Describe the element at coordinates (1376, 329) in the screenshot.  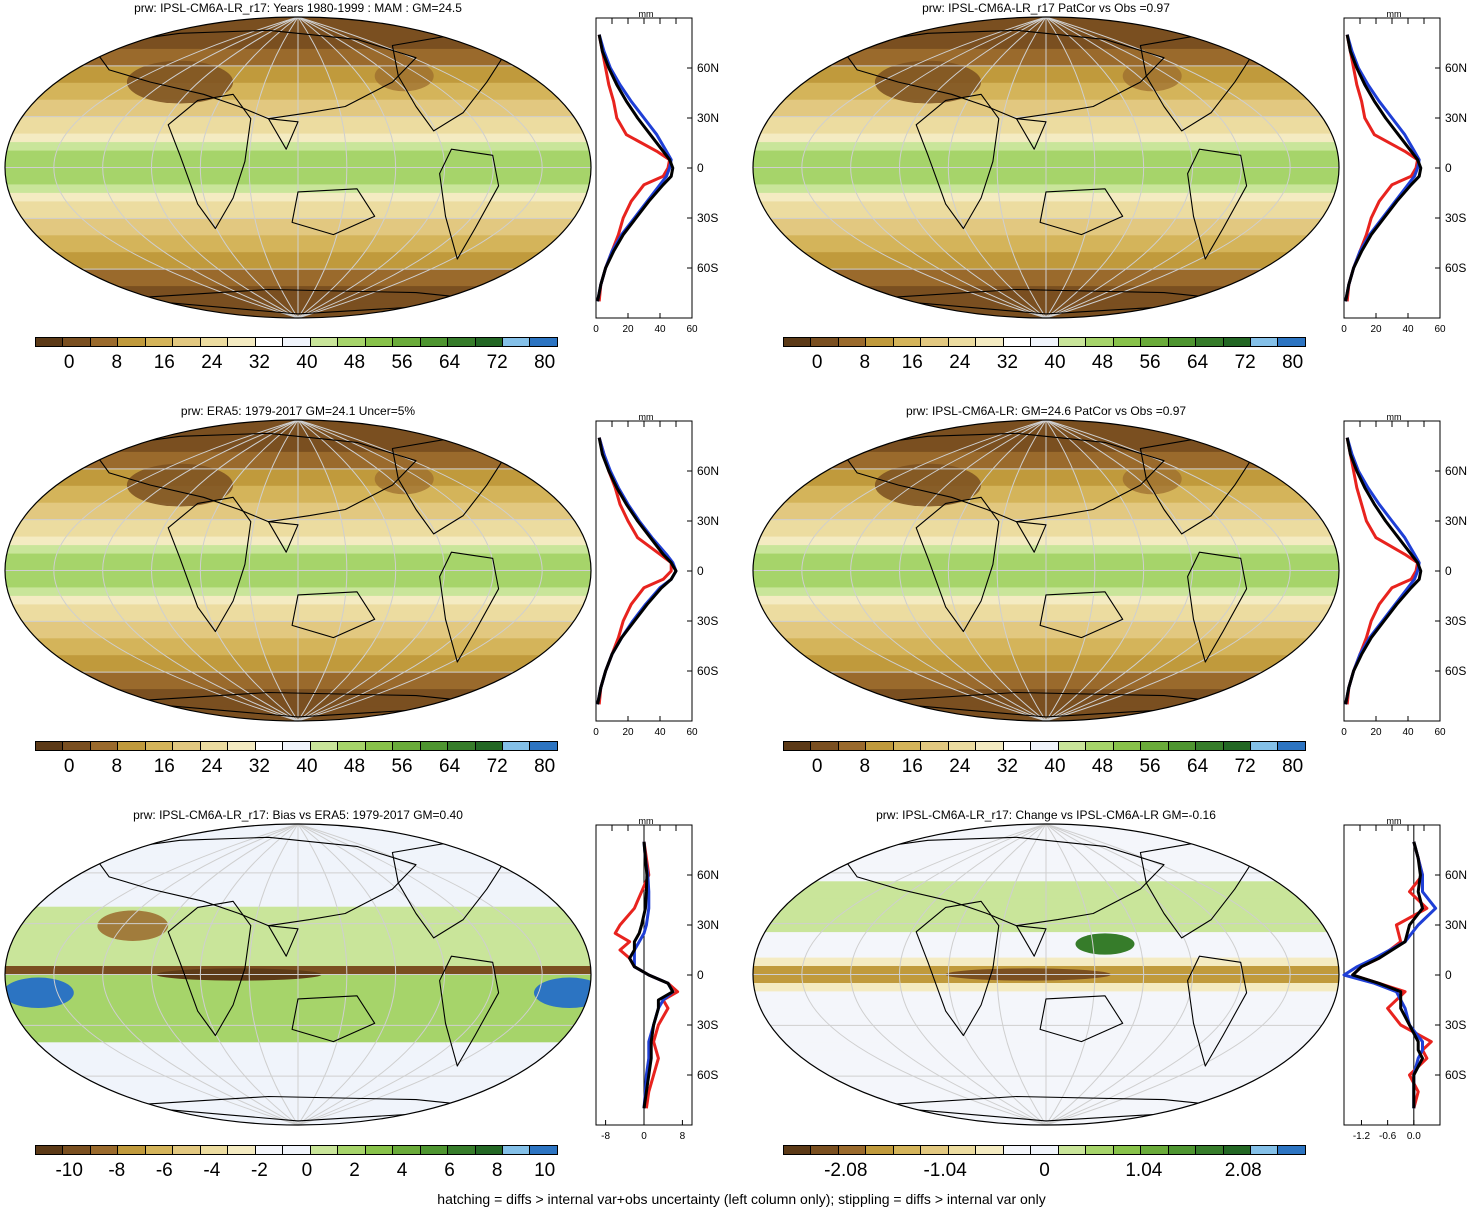
I see `x-tick-label: 20` at that location.